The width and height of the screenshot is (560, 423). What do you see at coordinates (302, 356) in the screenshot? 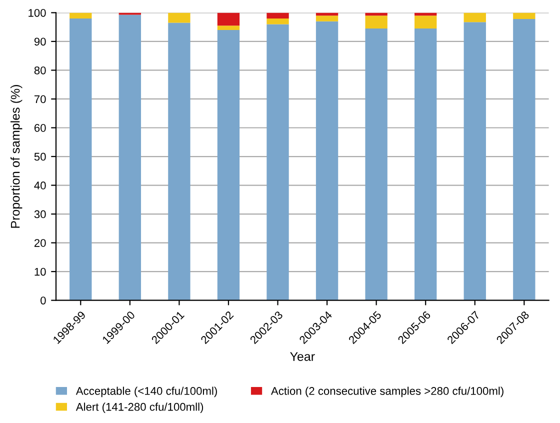
I see `x-axis-title: Year` at bounding box center [302, 356].